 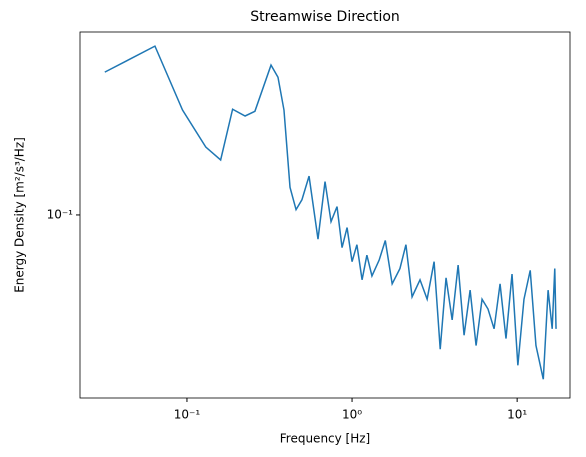 What do you see at coordinates (517, 415) in the screenshot?
I see `x-tick-label: 10¹` at bounding box center [517, 415].